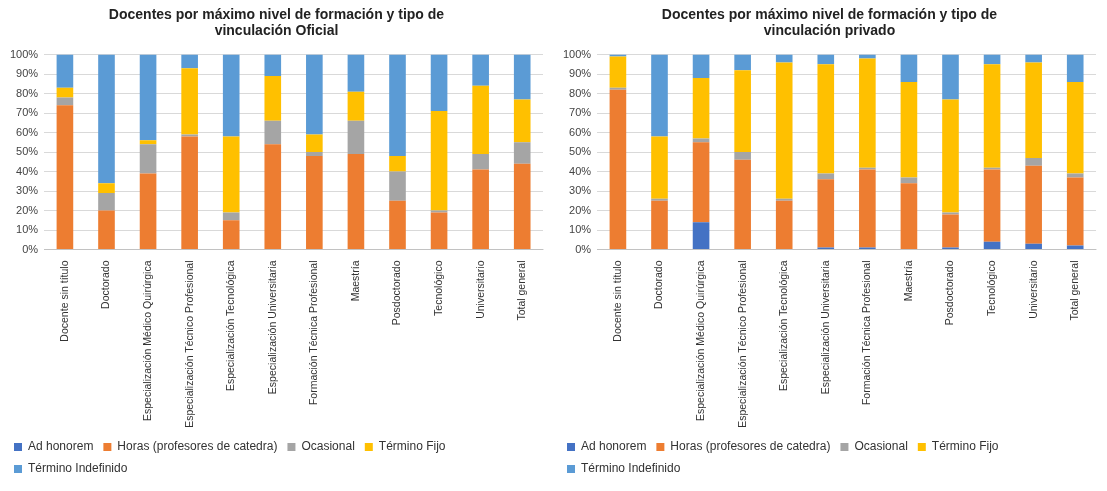  Describe the element at coordinates (990, 288) in the screenshot. I see `x-tick-label: Tecnológico` at that location.